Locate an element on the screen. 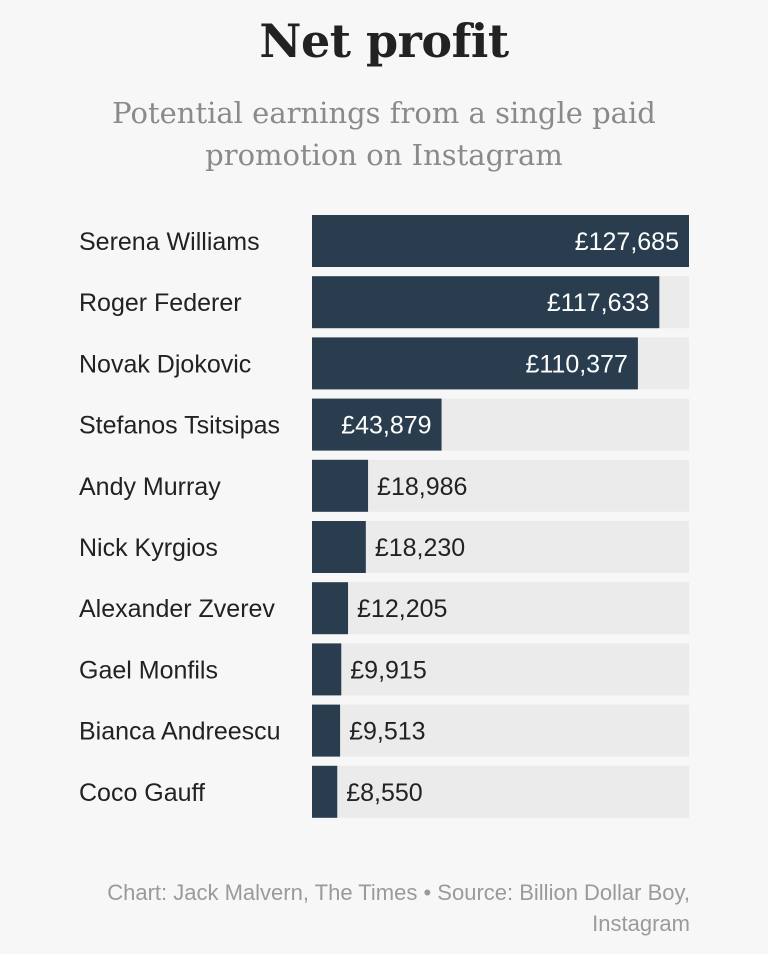 This screenshot has height=954, width=768. category-label: Roger Federer is located at coordinates (160, 303).